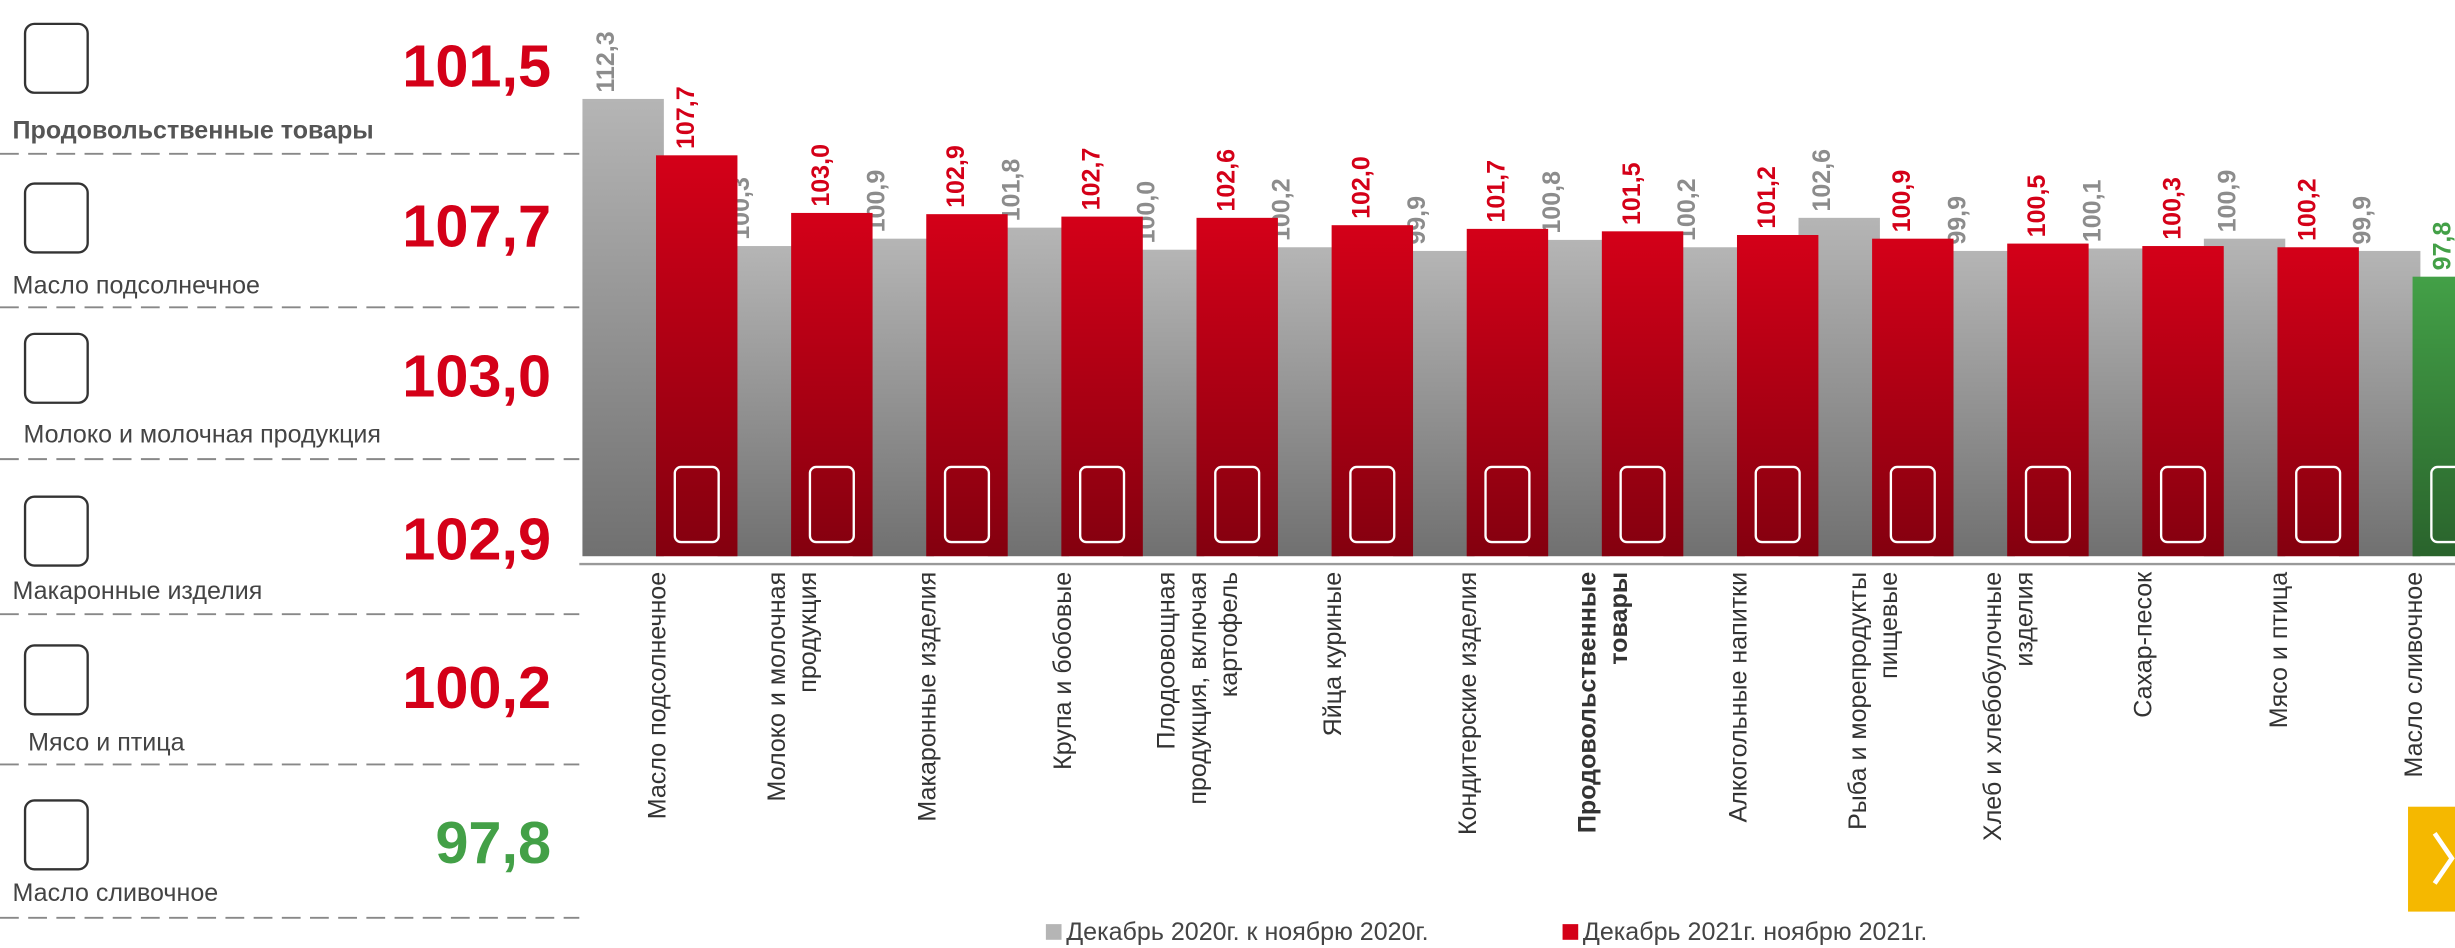 This screenshot has height=948, width=2455. What do you see at coordinates (476, 225) in the screenshot?
I see `item-value: 107,7` at bounding box center [476, 225].